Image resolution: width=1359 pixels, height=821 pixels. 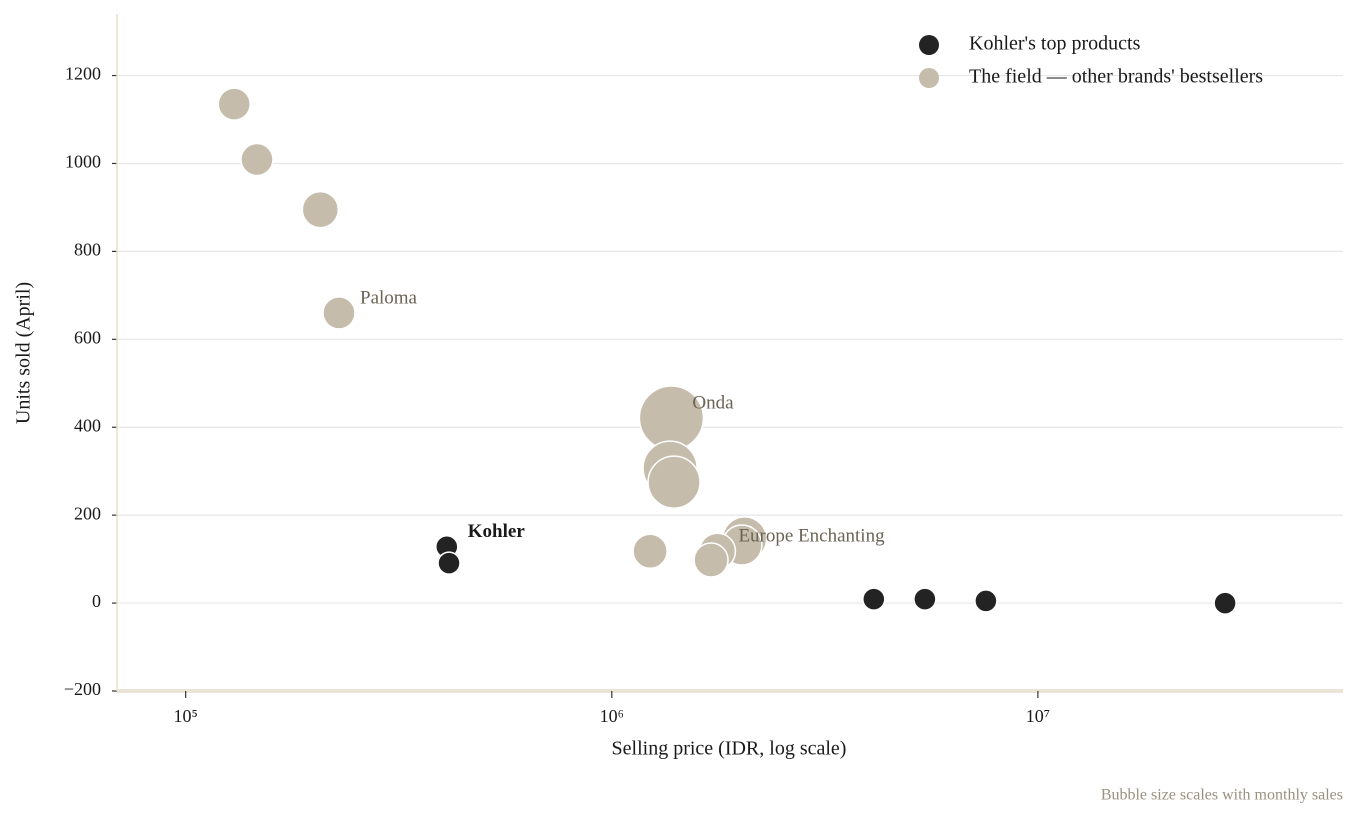 What do you see at coordinates (83, 74) in the screenshot?
I see `y-tick-label: 1200` at bounding box center [83, 74].